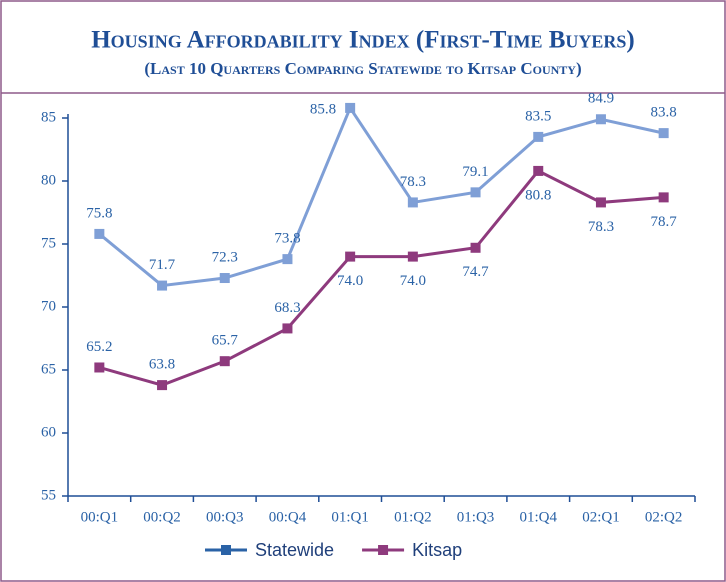  I want to click on x-tick-label: 01:Q2, so click(413, 517).